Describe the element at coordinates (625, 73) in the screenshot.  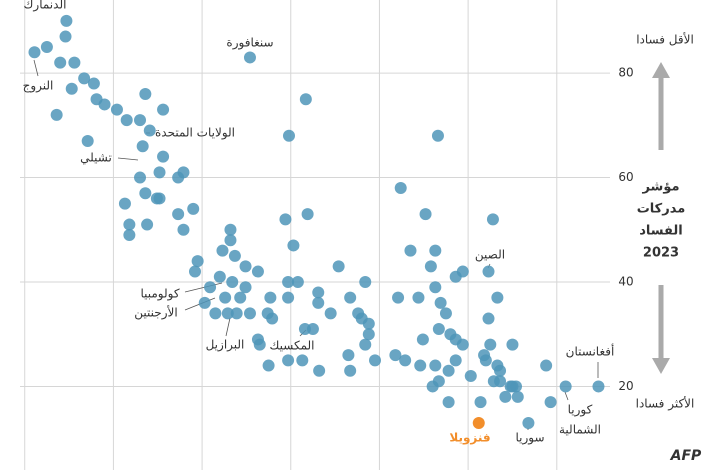
I see `y-tick-label: 80` at that location.